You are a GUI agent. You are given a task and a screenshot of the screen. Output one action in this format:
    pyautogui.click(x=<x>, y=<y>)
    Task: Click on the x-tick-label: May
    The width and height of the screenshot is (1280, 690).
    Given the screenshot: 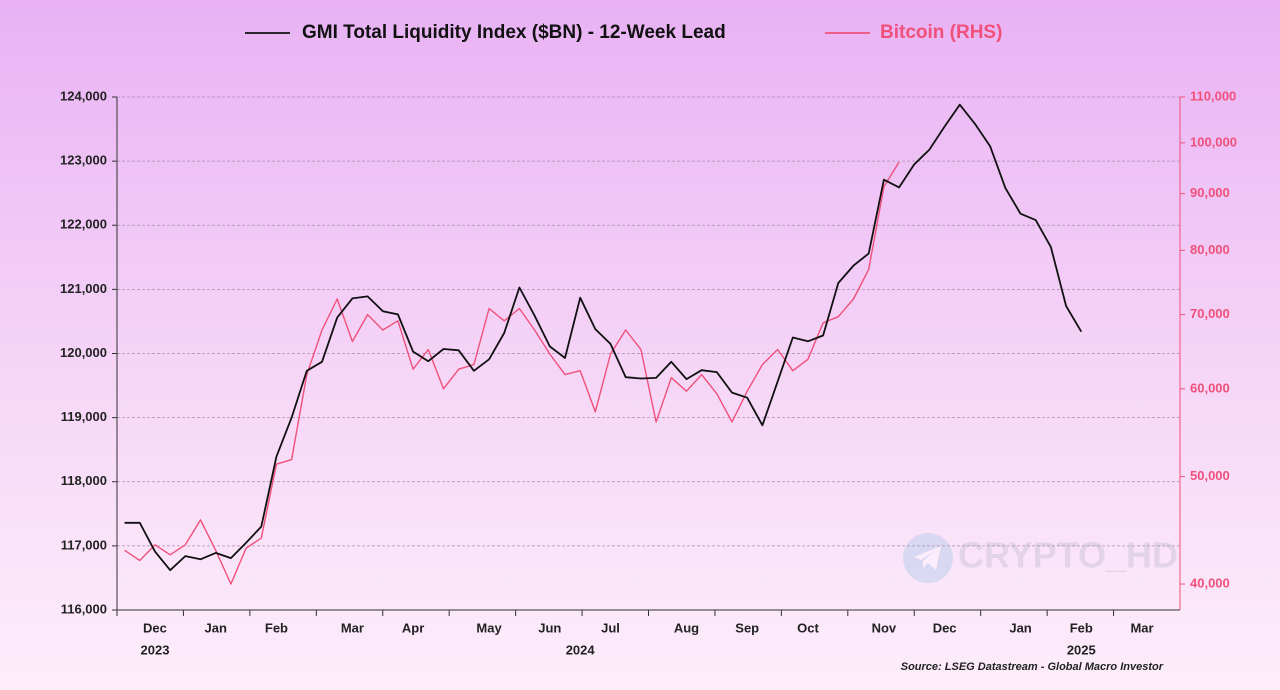 What is the action you would take?
    pyautogui.click(x=489, y=627)
    